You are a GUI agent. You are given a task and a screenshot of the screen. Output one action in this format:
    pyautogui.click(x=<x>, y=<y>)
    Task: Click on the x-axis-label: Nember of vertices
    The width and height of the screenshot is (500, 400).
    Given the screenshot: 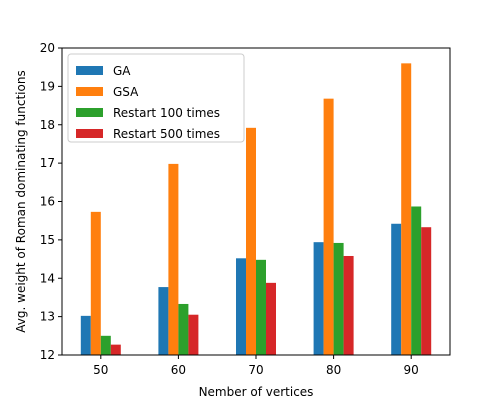 What is the action you would take?
    pyautogui.click(x=256, y=392)
    